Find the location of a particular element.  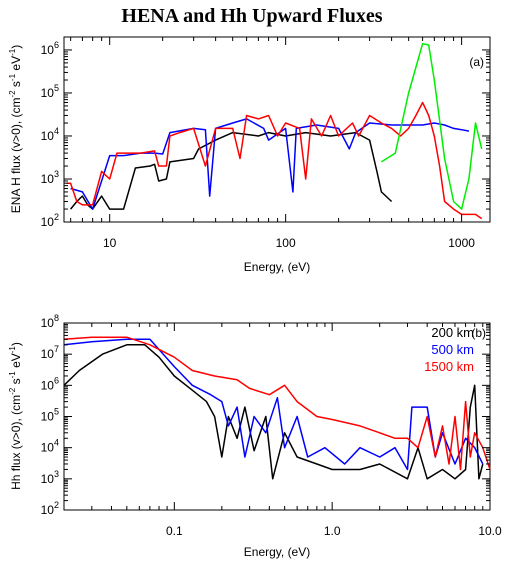

legend-entry: 200 km is located at coordinates (452, 332).